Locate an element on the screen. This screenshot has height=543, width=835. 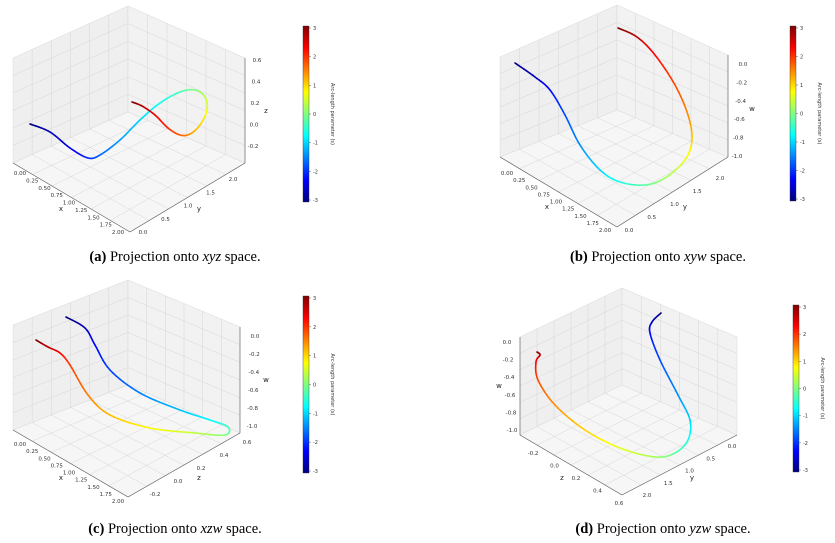
x-tick-label: -0.2 is located at coordinates (533, 454).